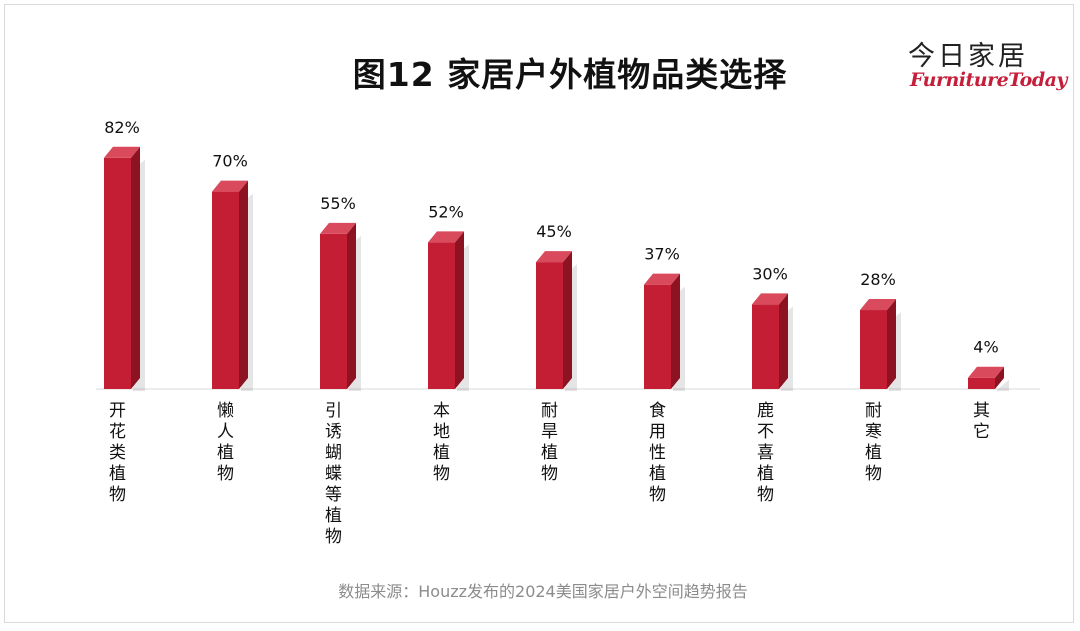 The width and height of the screenshot is (1080, 631). Describe the element at coordinates (117, 453) in the screenshot. I see `category-label: 开花类植物` at that location.